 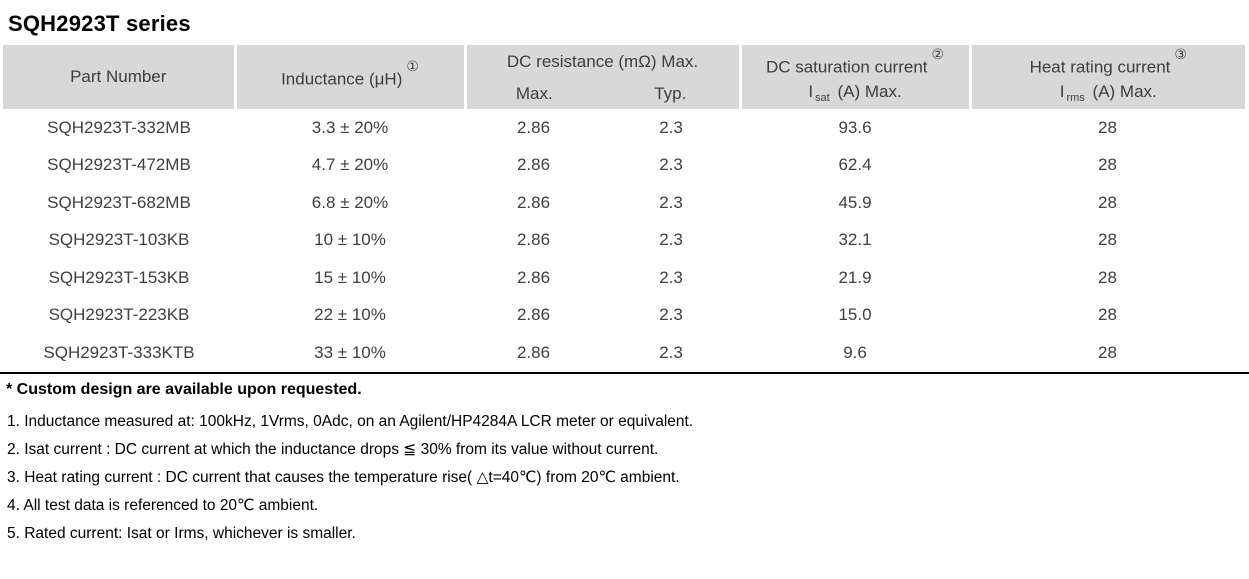 What do you see at coordinates (342, 79) in the screenshot?
I see `inductance-header-label: Inductance (μH)` at bounding box center [342, 79].